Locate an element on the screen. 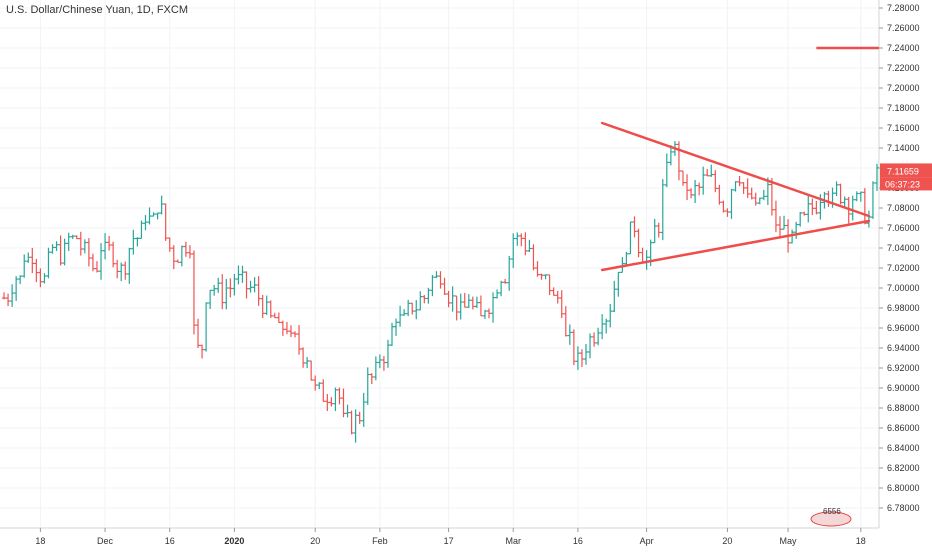  y-tick-label: 6.80000 is located at coordinates (903, 488).